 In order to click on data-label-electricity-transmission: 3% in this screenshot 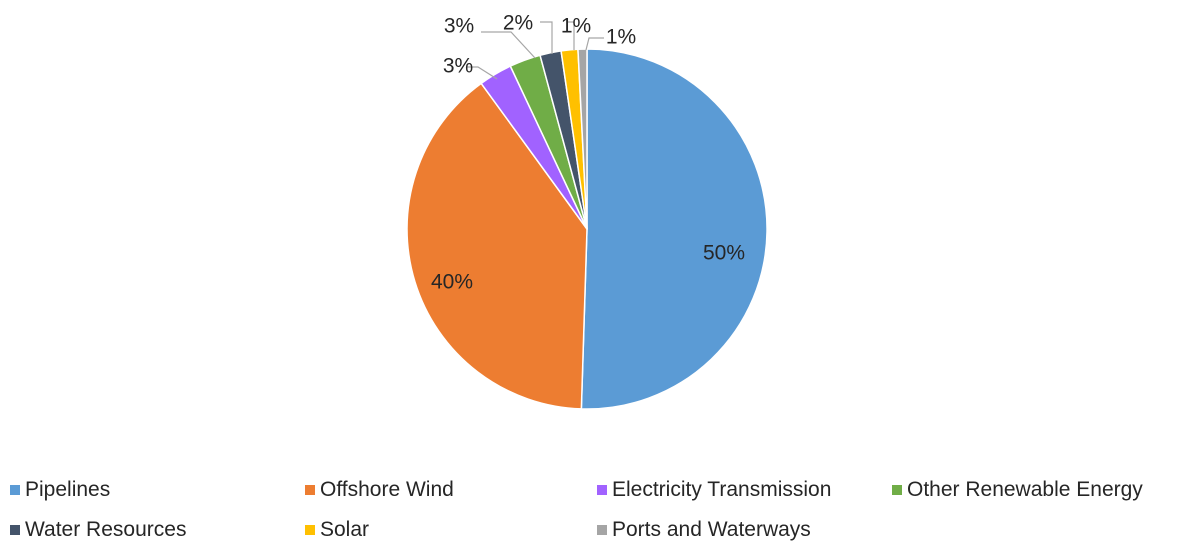, I will do `click(458, 66)`.